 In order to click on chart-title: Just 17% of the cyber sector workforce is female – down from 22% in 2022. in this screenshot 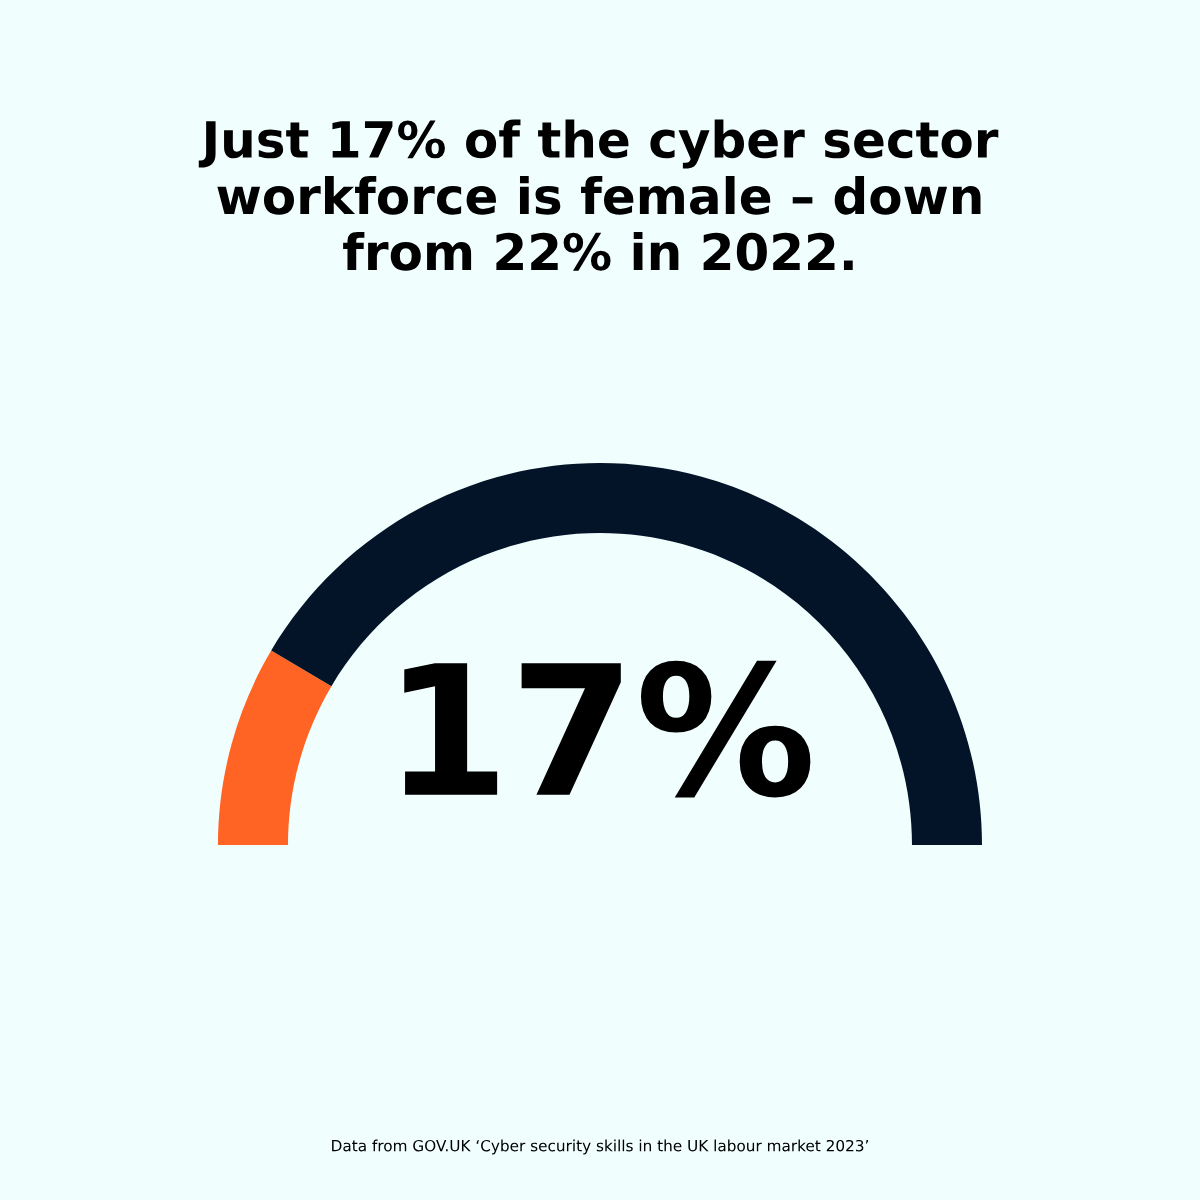, I will do `click(598, 195)`.